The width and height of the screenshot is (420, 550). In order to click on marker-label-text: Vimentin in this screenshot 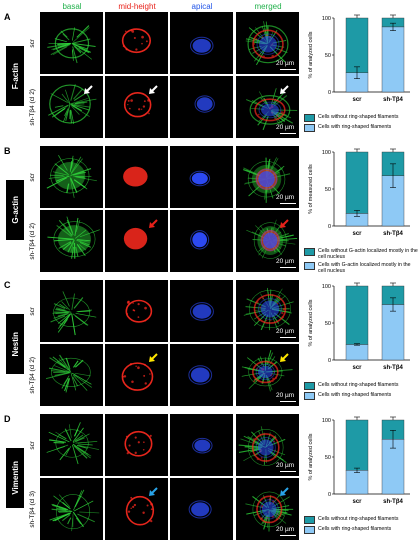, I will do `click(15, 478)`.